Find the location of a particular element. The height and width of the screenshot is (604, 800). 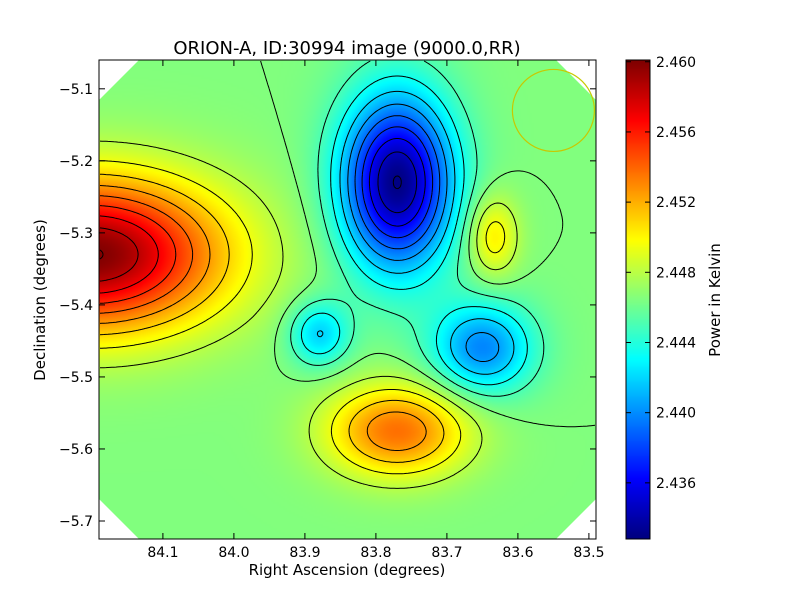

y-axis-label: Declination (degrees) is located at coordinates (40, 300).